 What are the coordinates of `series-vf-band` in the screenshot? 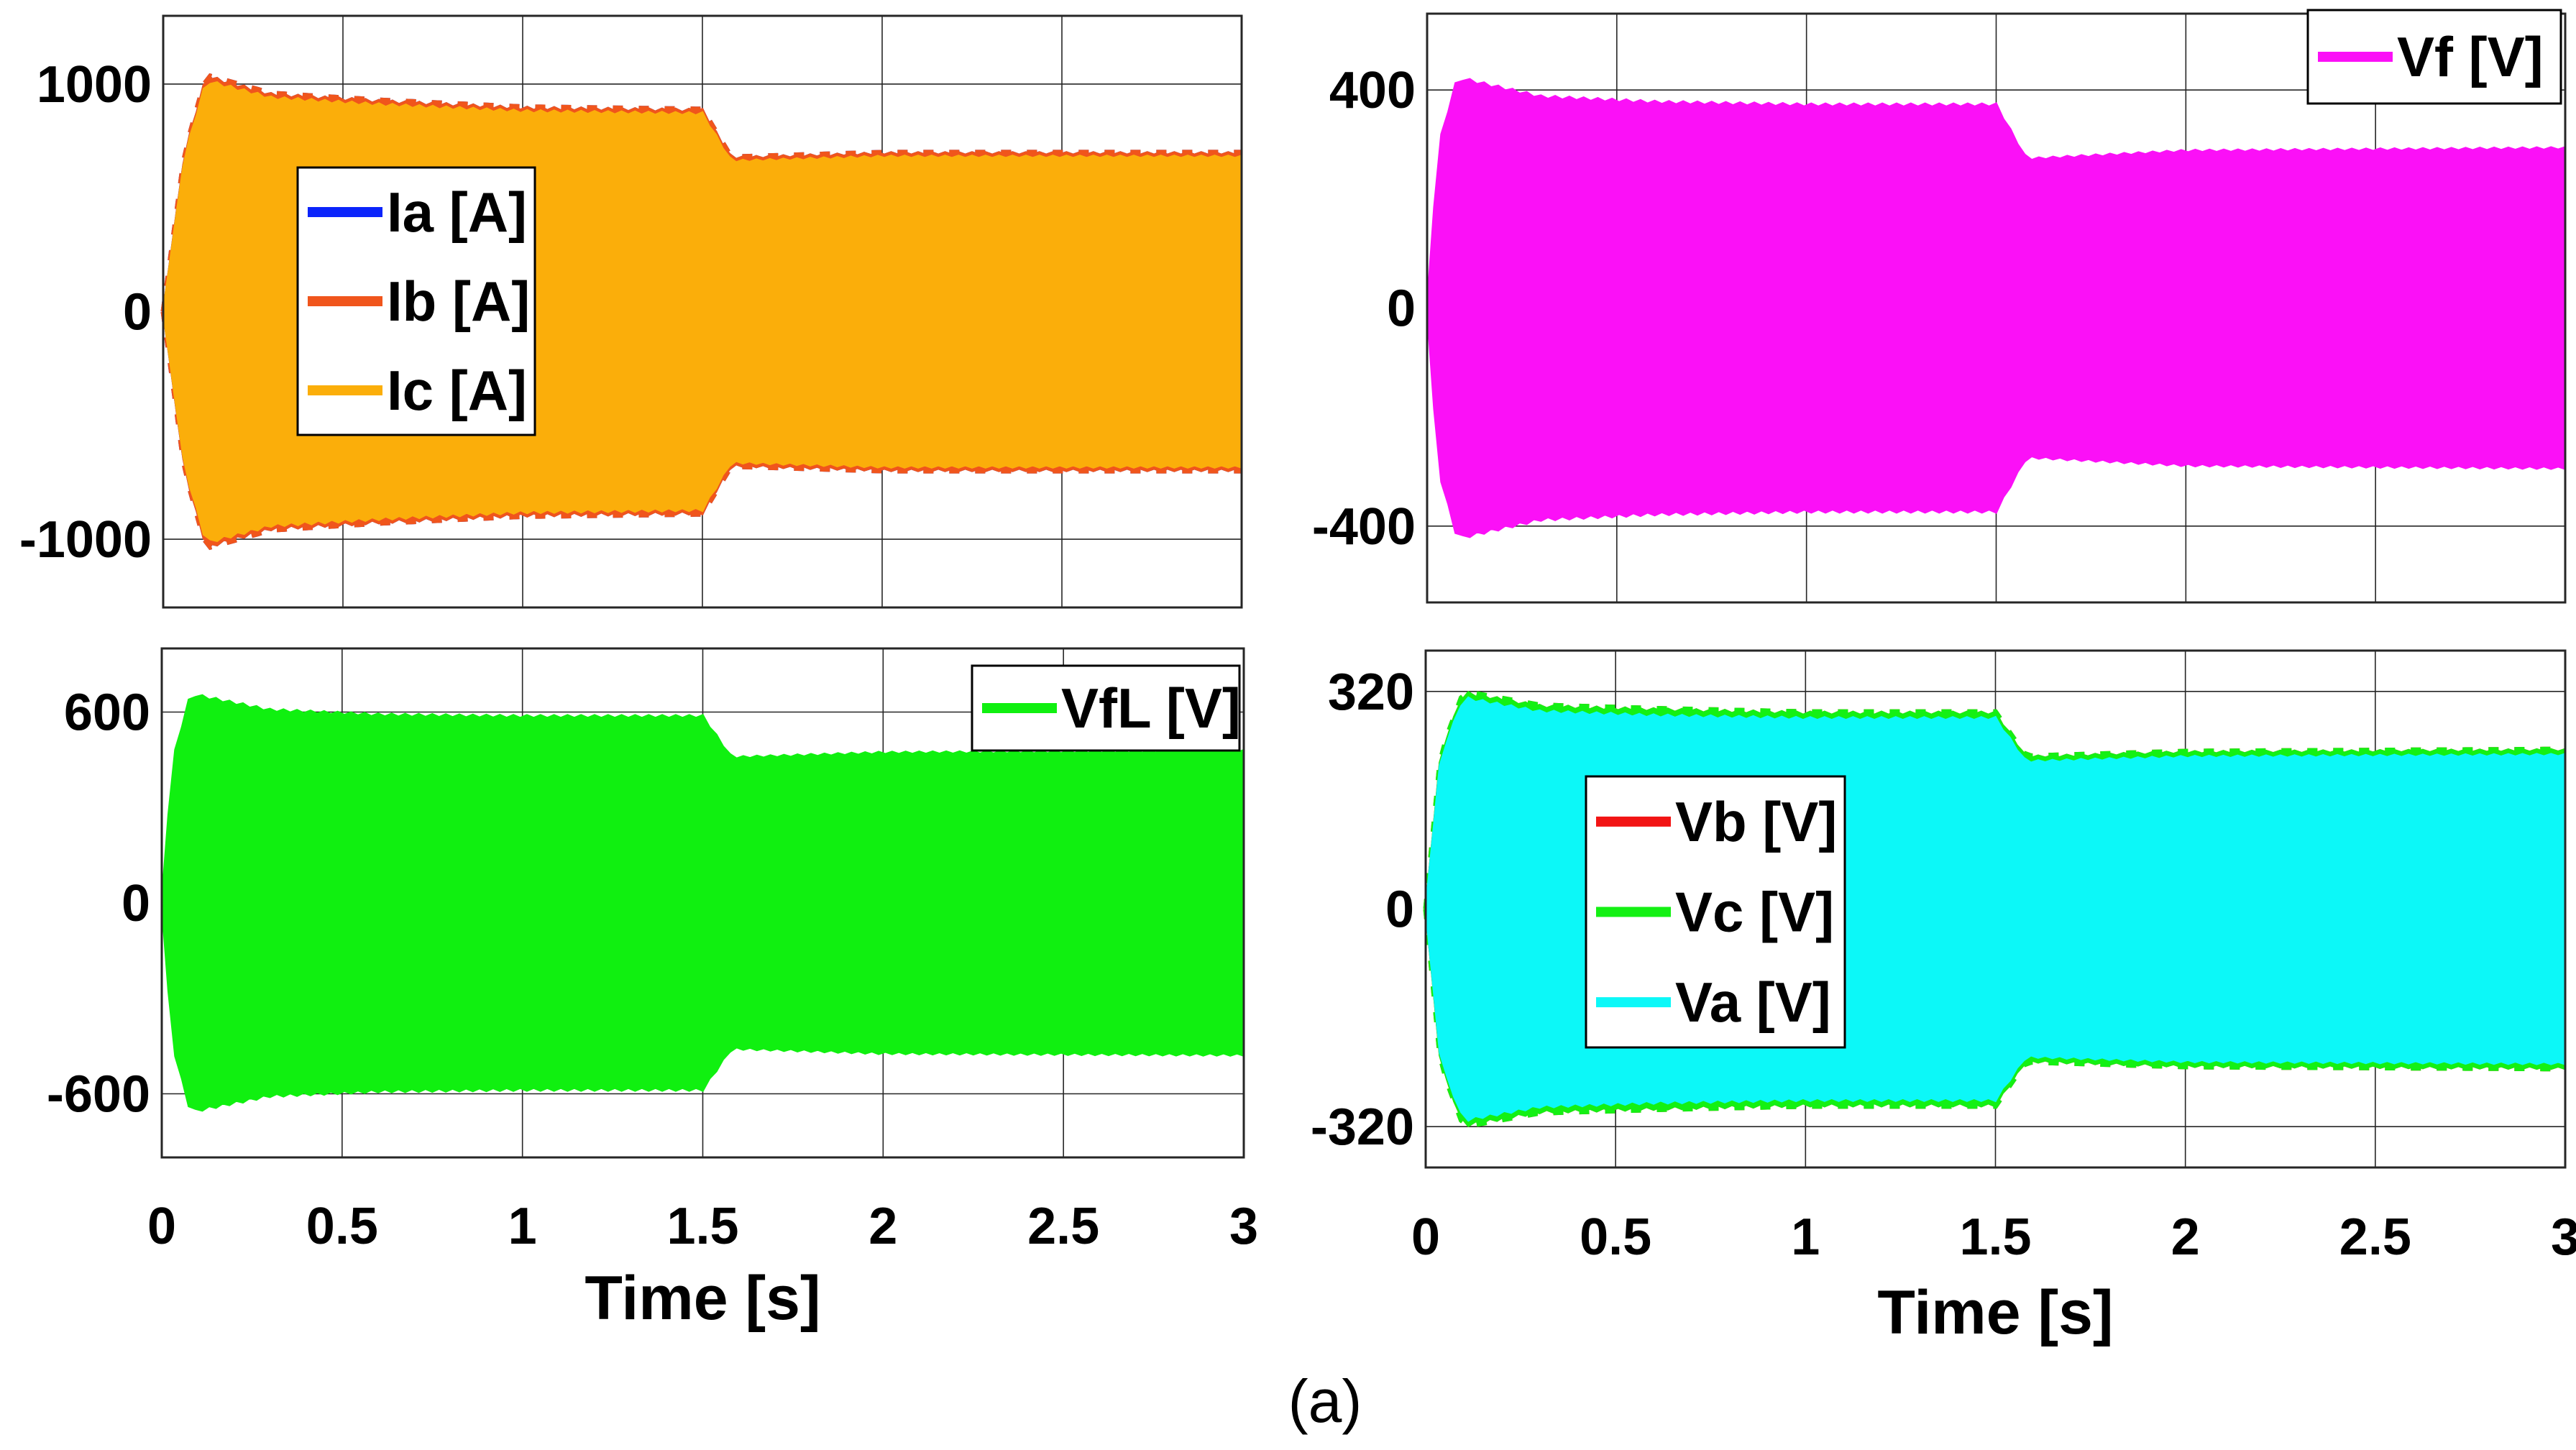 It's located at (1996, 308).